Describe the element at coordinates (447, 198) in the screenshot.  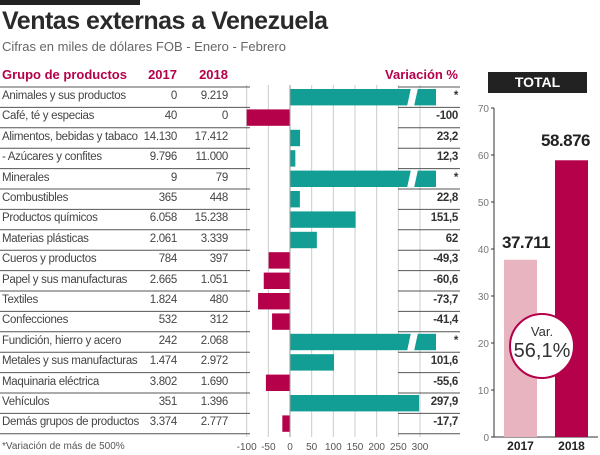
I see `variation-value: 22,8` at that location.